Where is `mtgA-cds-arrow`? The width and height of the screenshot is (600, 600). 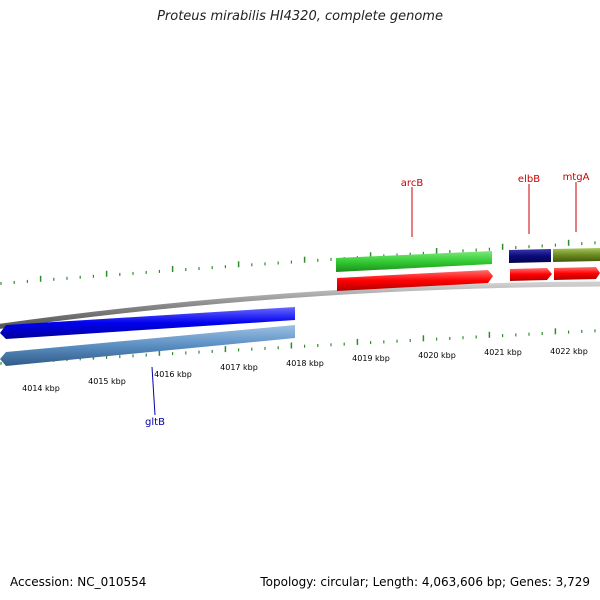
mtgA-cds-arrow is located at coordinates (577, 273).